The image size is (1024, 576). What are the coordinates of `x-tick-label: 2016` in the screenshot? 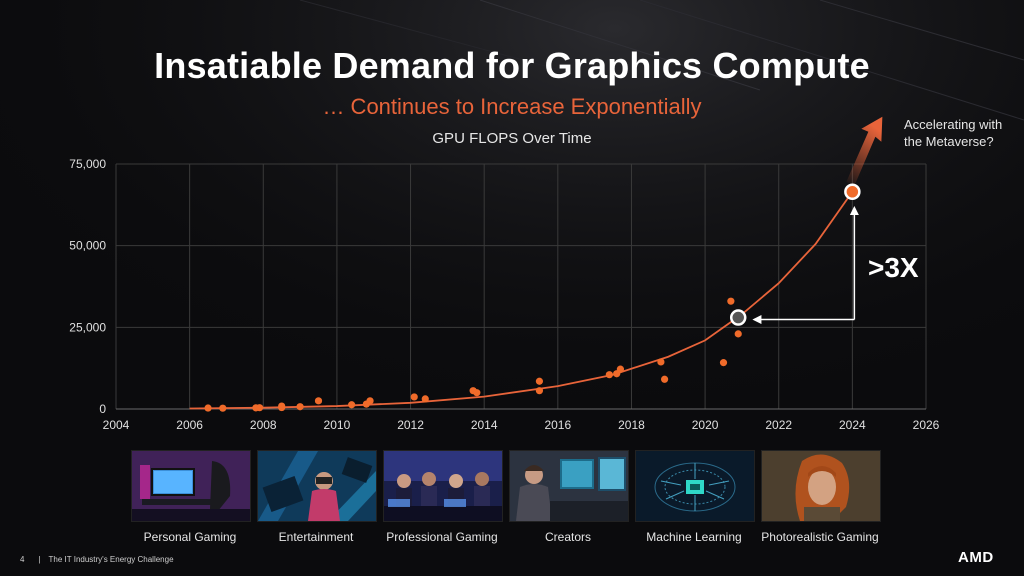 It's located at (557, 425).